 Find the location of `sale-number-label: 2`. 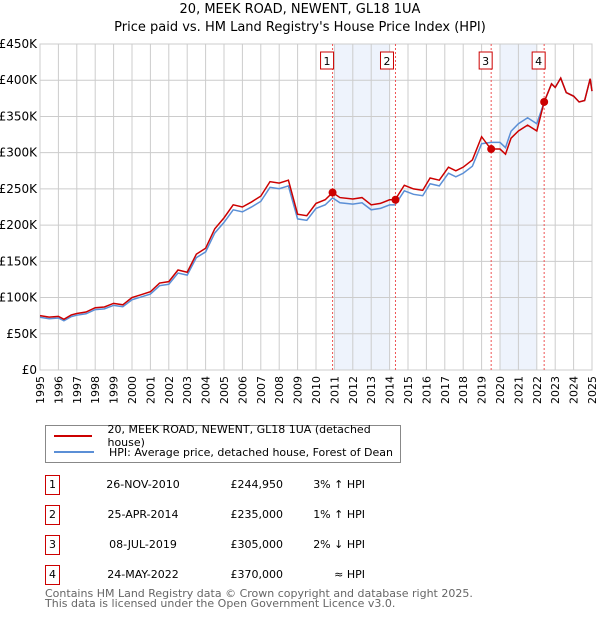

sale-number-label: 2 is located at coordinates (386, 61).